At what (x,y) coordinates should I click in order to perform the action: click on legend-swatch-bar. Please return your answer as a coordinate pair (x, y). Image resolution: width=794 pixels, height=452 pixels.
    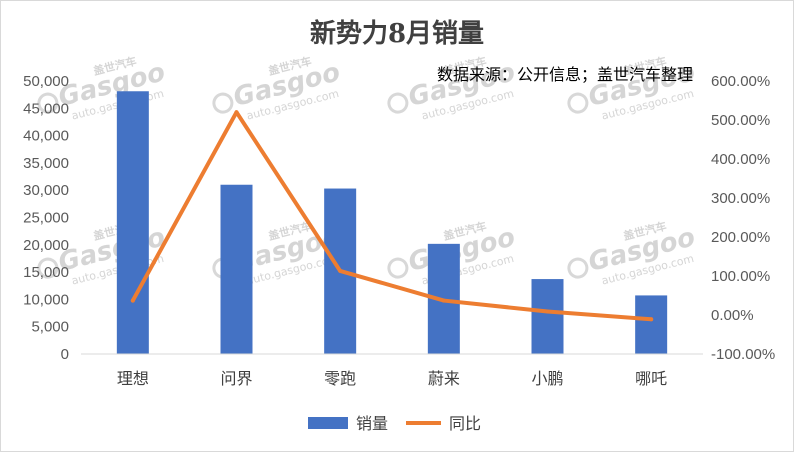
    Looking at the image, I should click on (328, 423).